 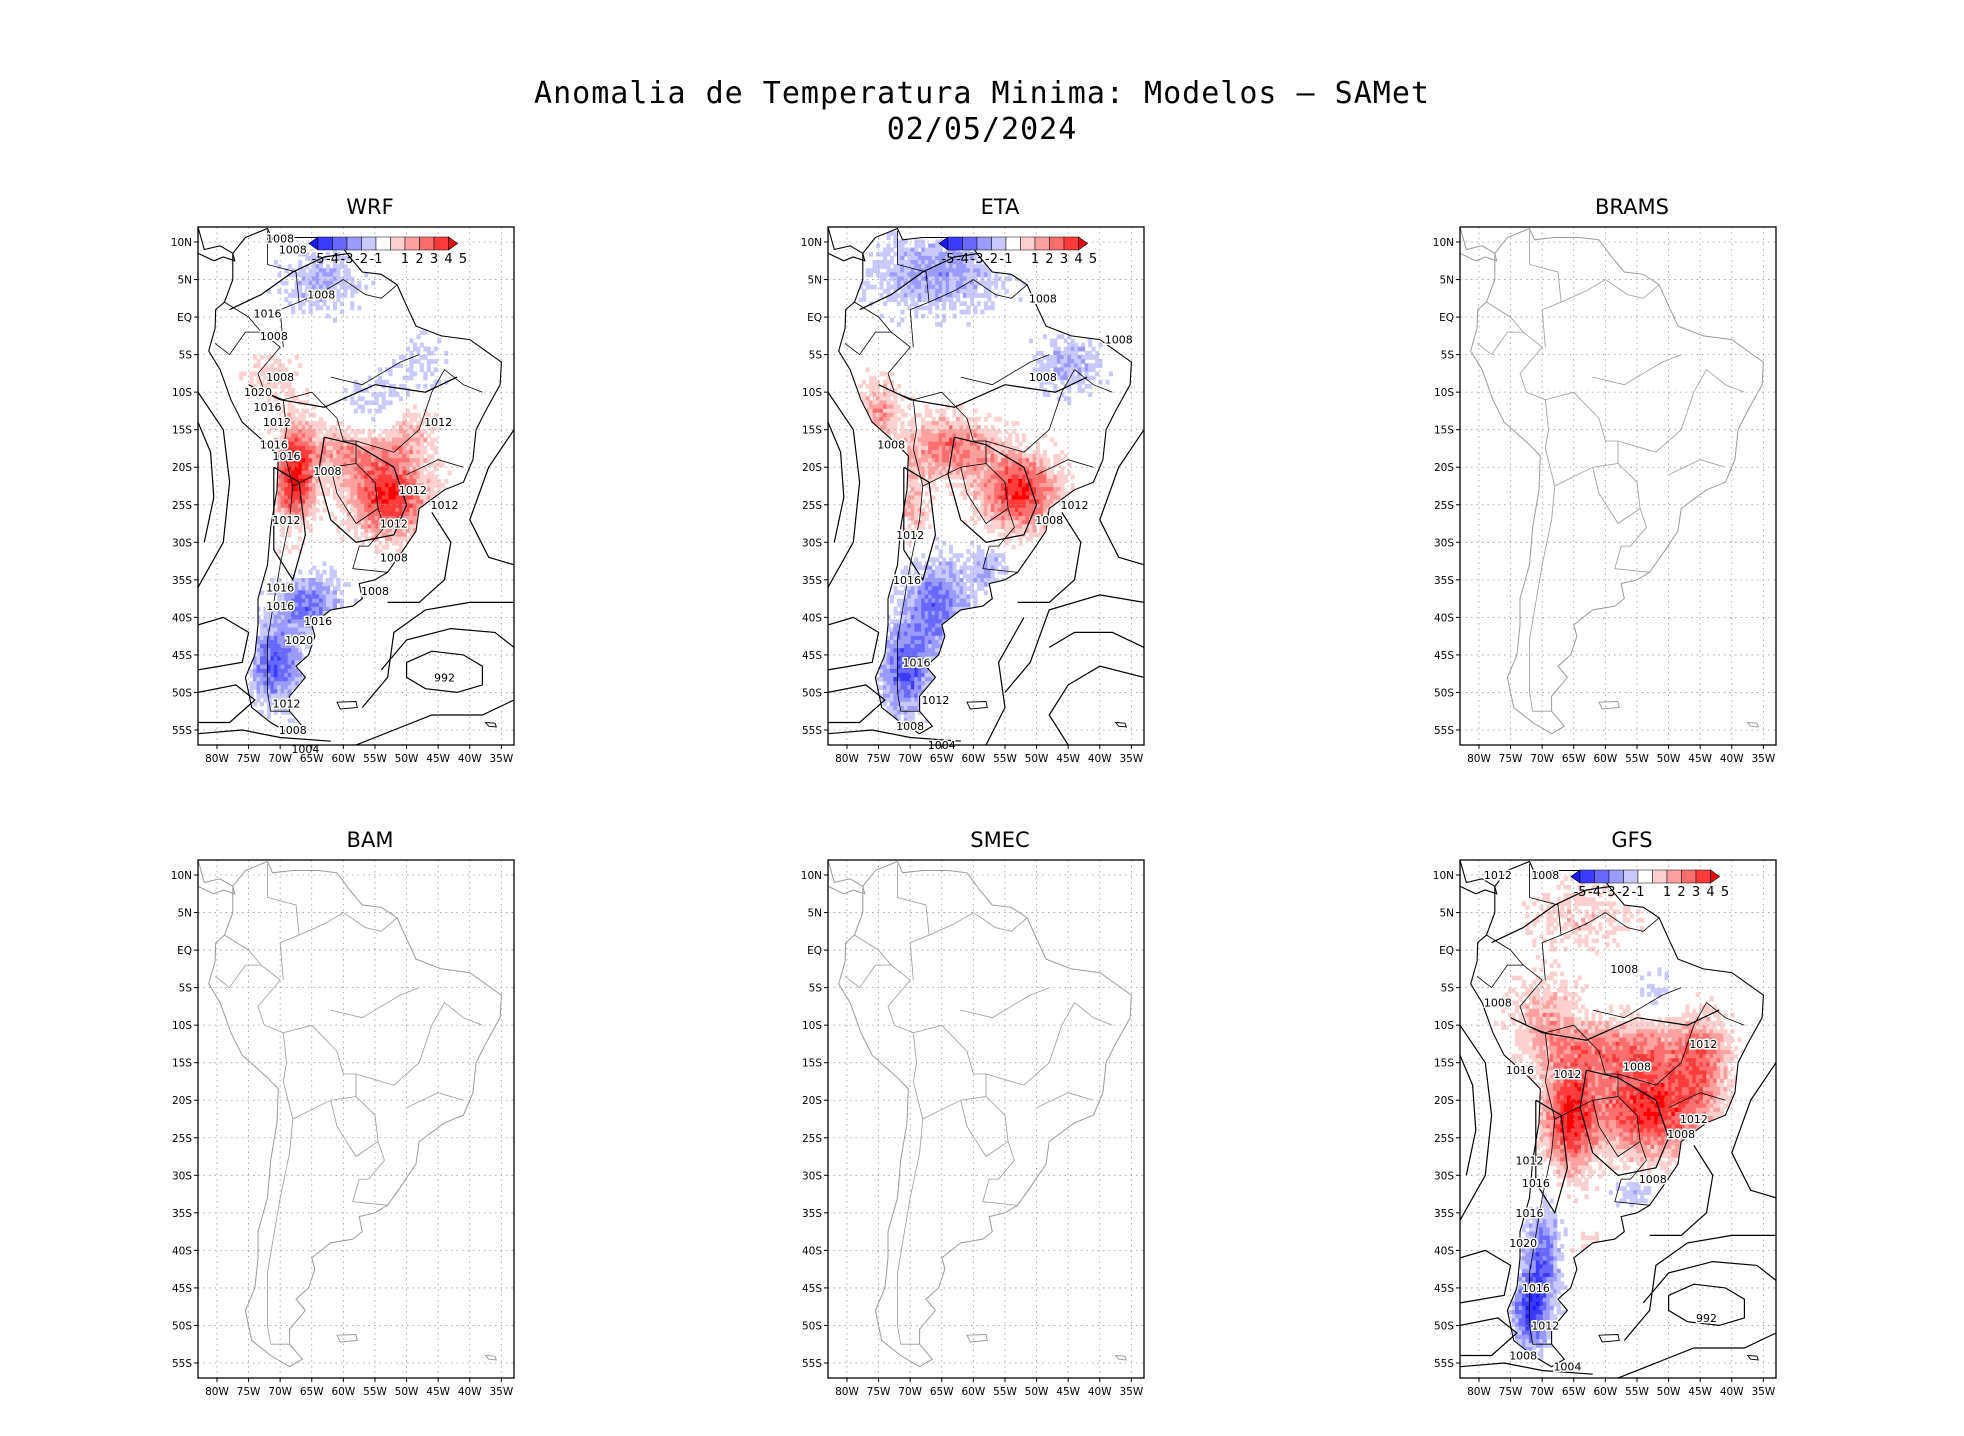 I want to click on colorbar-label: 4, so click(x=1078, y=259).